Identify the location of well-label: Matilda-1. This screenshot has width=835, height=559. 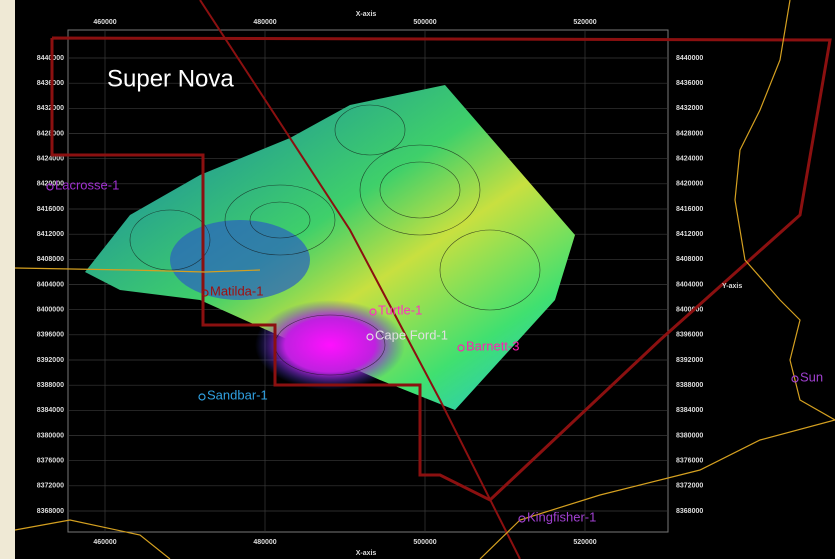
(236, 290).